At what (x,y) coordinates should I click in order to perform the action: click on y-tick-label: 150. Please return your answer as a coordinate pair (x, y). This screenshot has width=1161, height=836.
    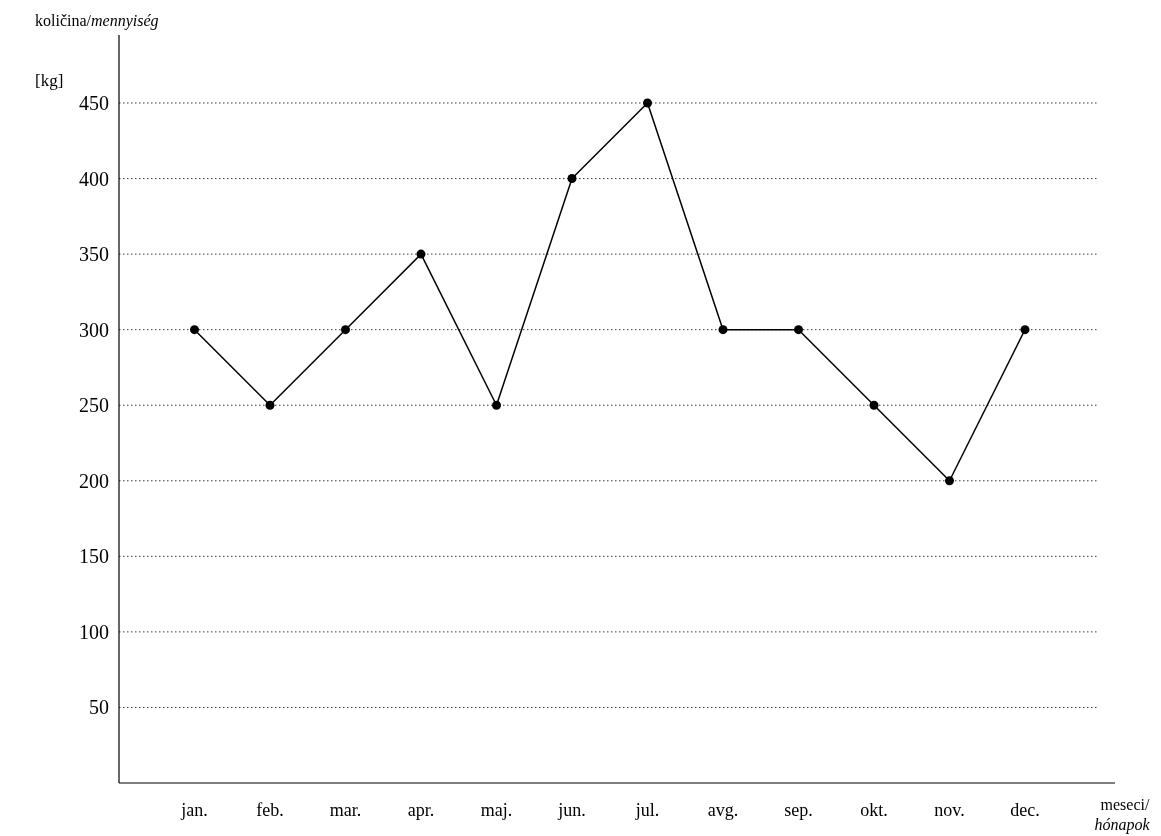
    Looking at the image, I should click on (94, 556).